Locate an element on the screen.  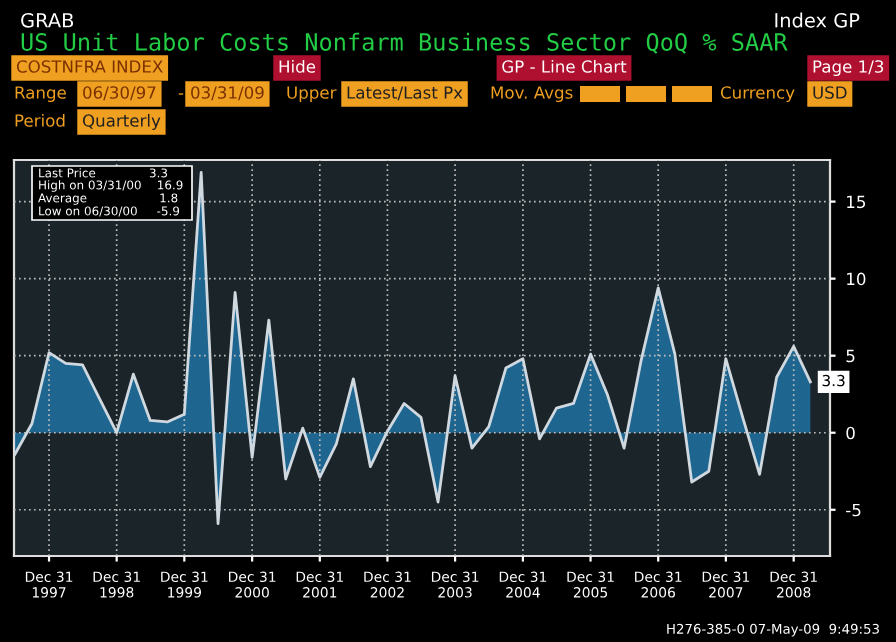
text: Hide is located at coordinates (297, 66).